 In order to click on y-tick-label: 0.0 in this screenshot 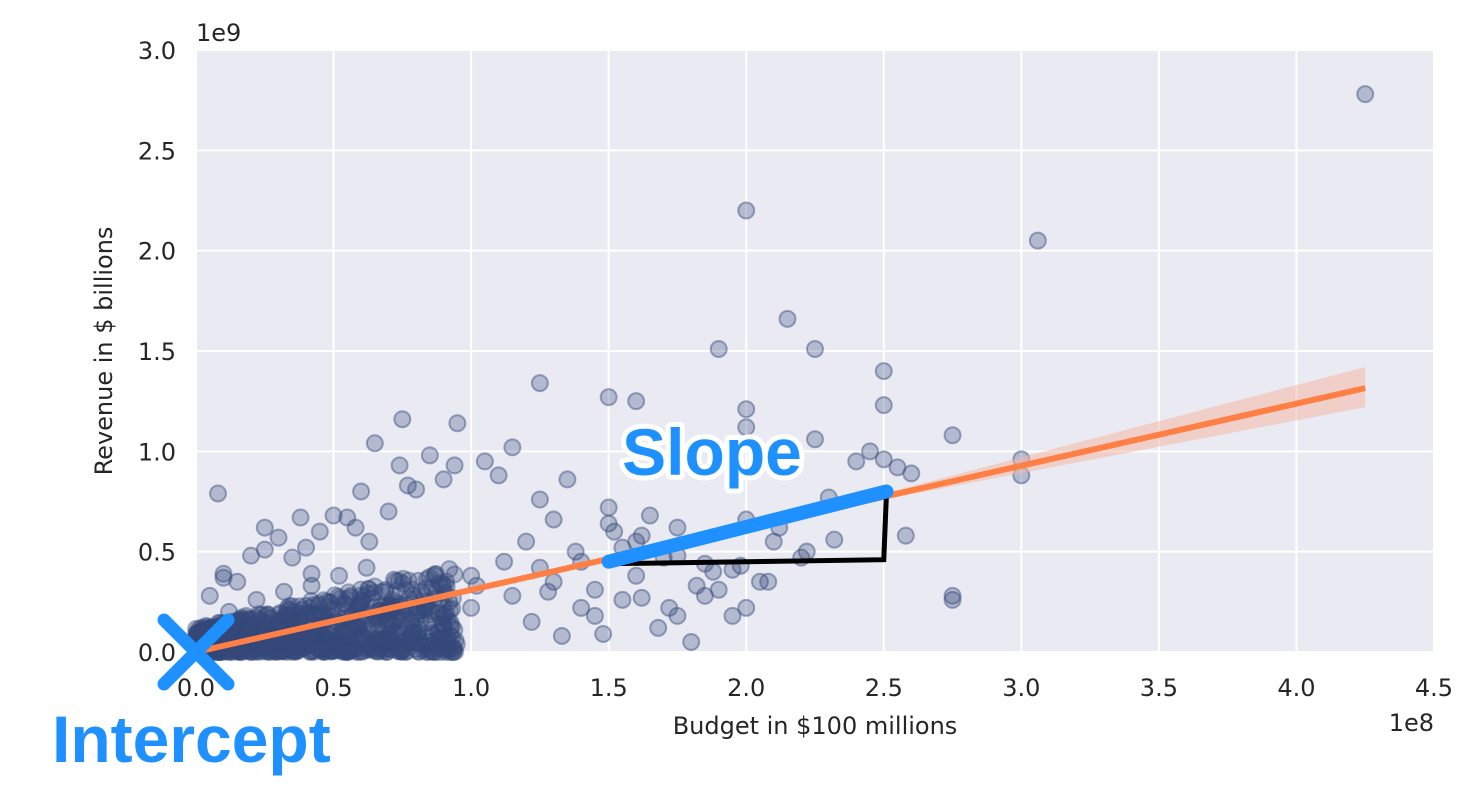, I will do `click(157, 653)`.